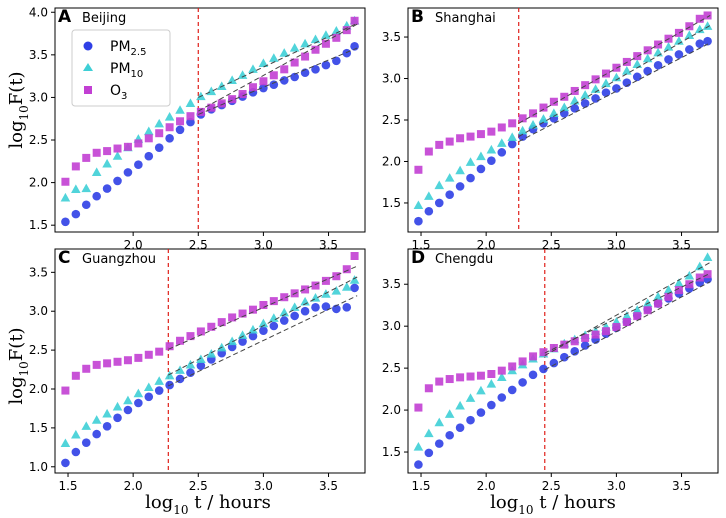 This screenshot has height=518, width=726. Describe the element at coordinates (126, 70) in the screenshot. I see `legend-label-pm10: PM10` at that location.